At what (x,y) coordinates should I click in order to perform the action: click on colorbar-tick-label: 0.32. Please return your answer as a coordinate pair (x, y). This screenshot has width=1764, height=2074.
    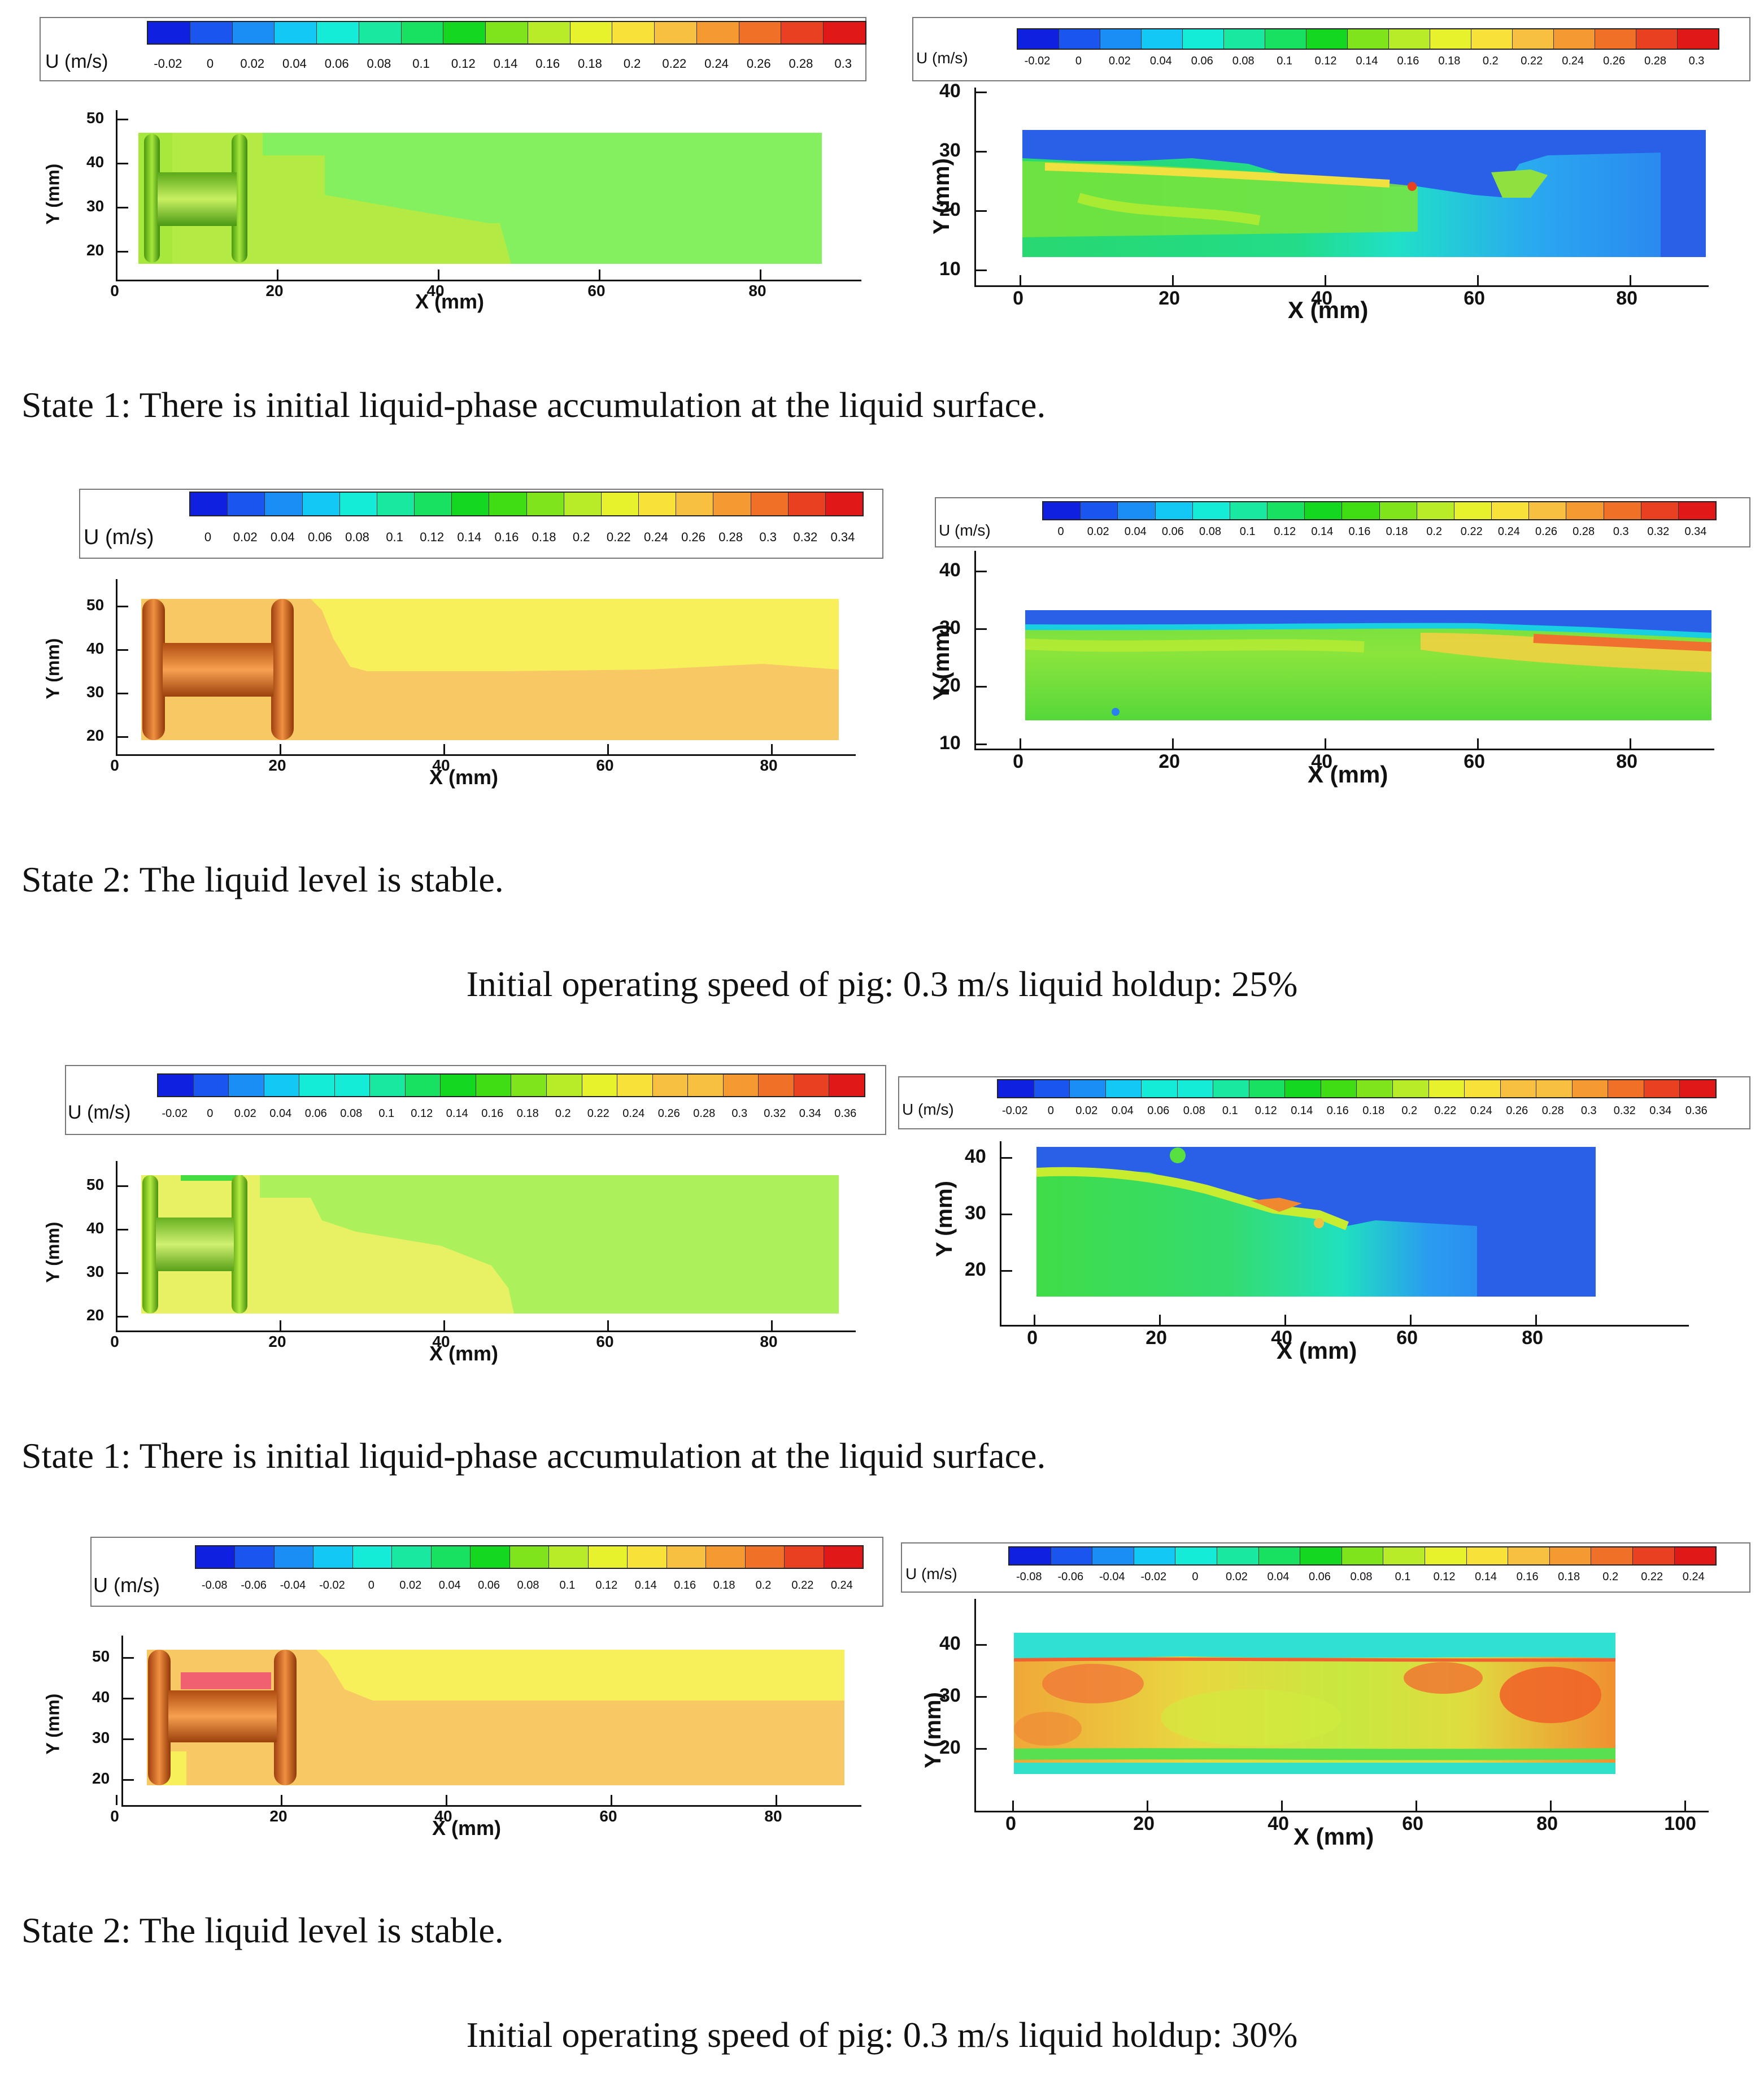
    Looking at the image, I should click on (1659, 531).